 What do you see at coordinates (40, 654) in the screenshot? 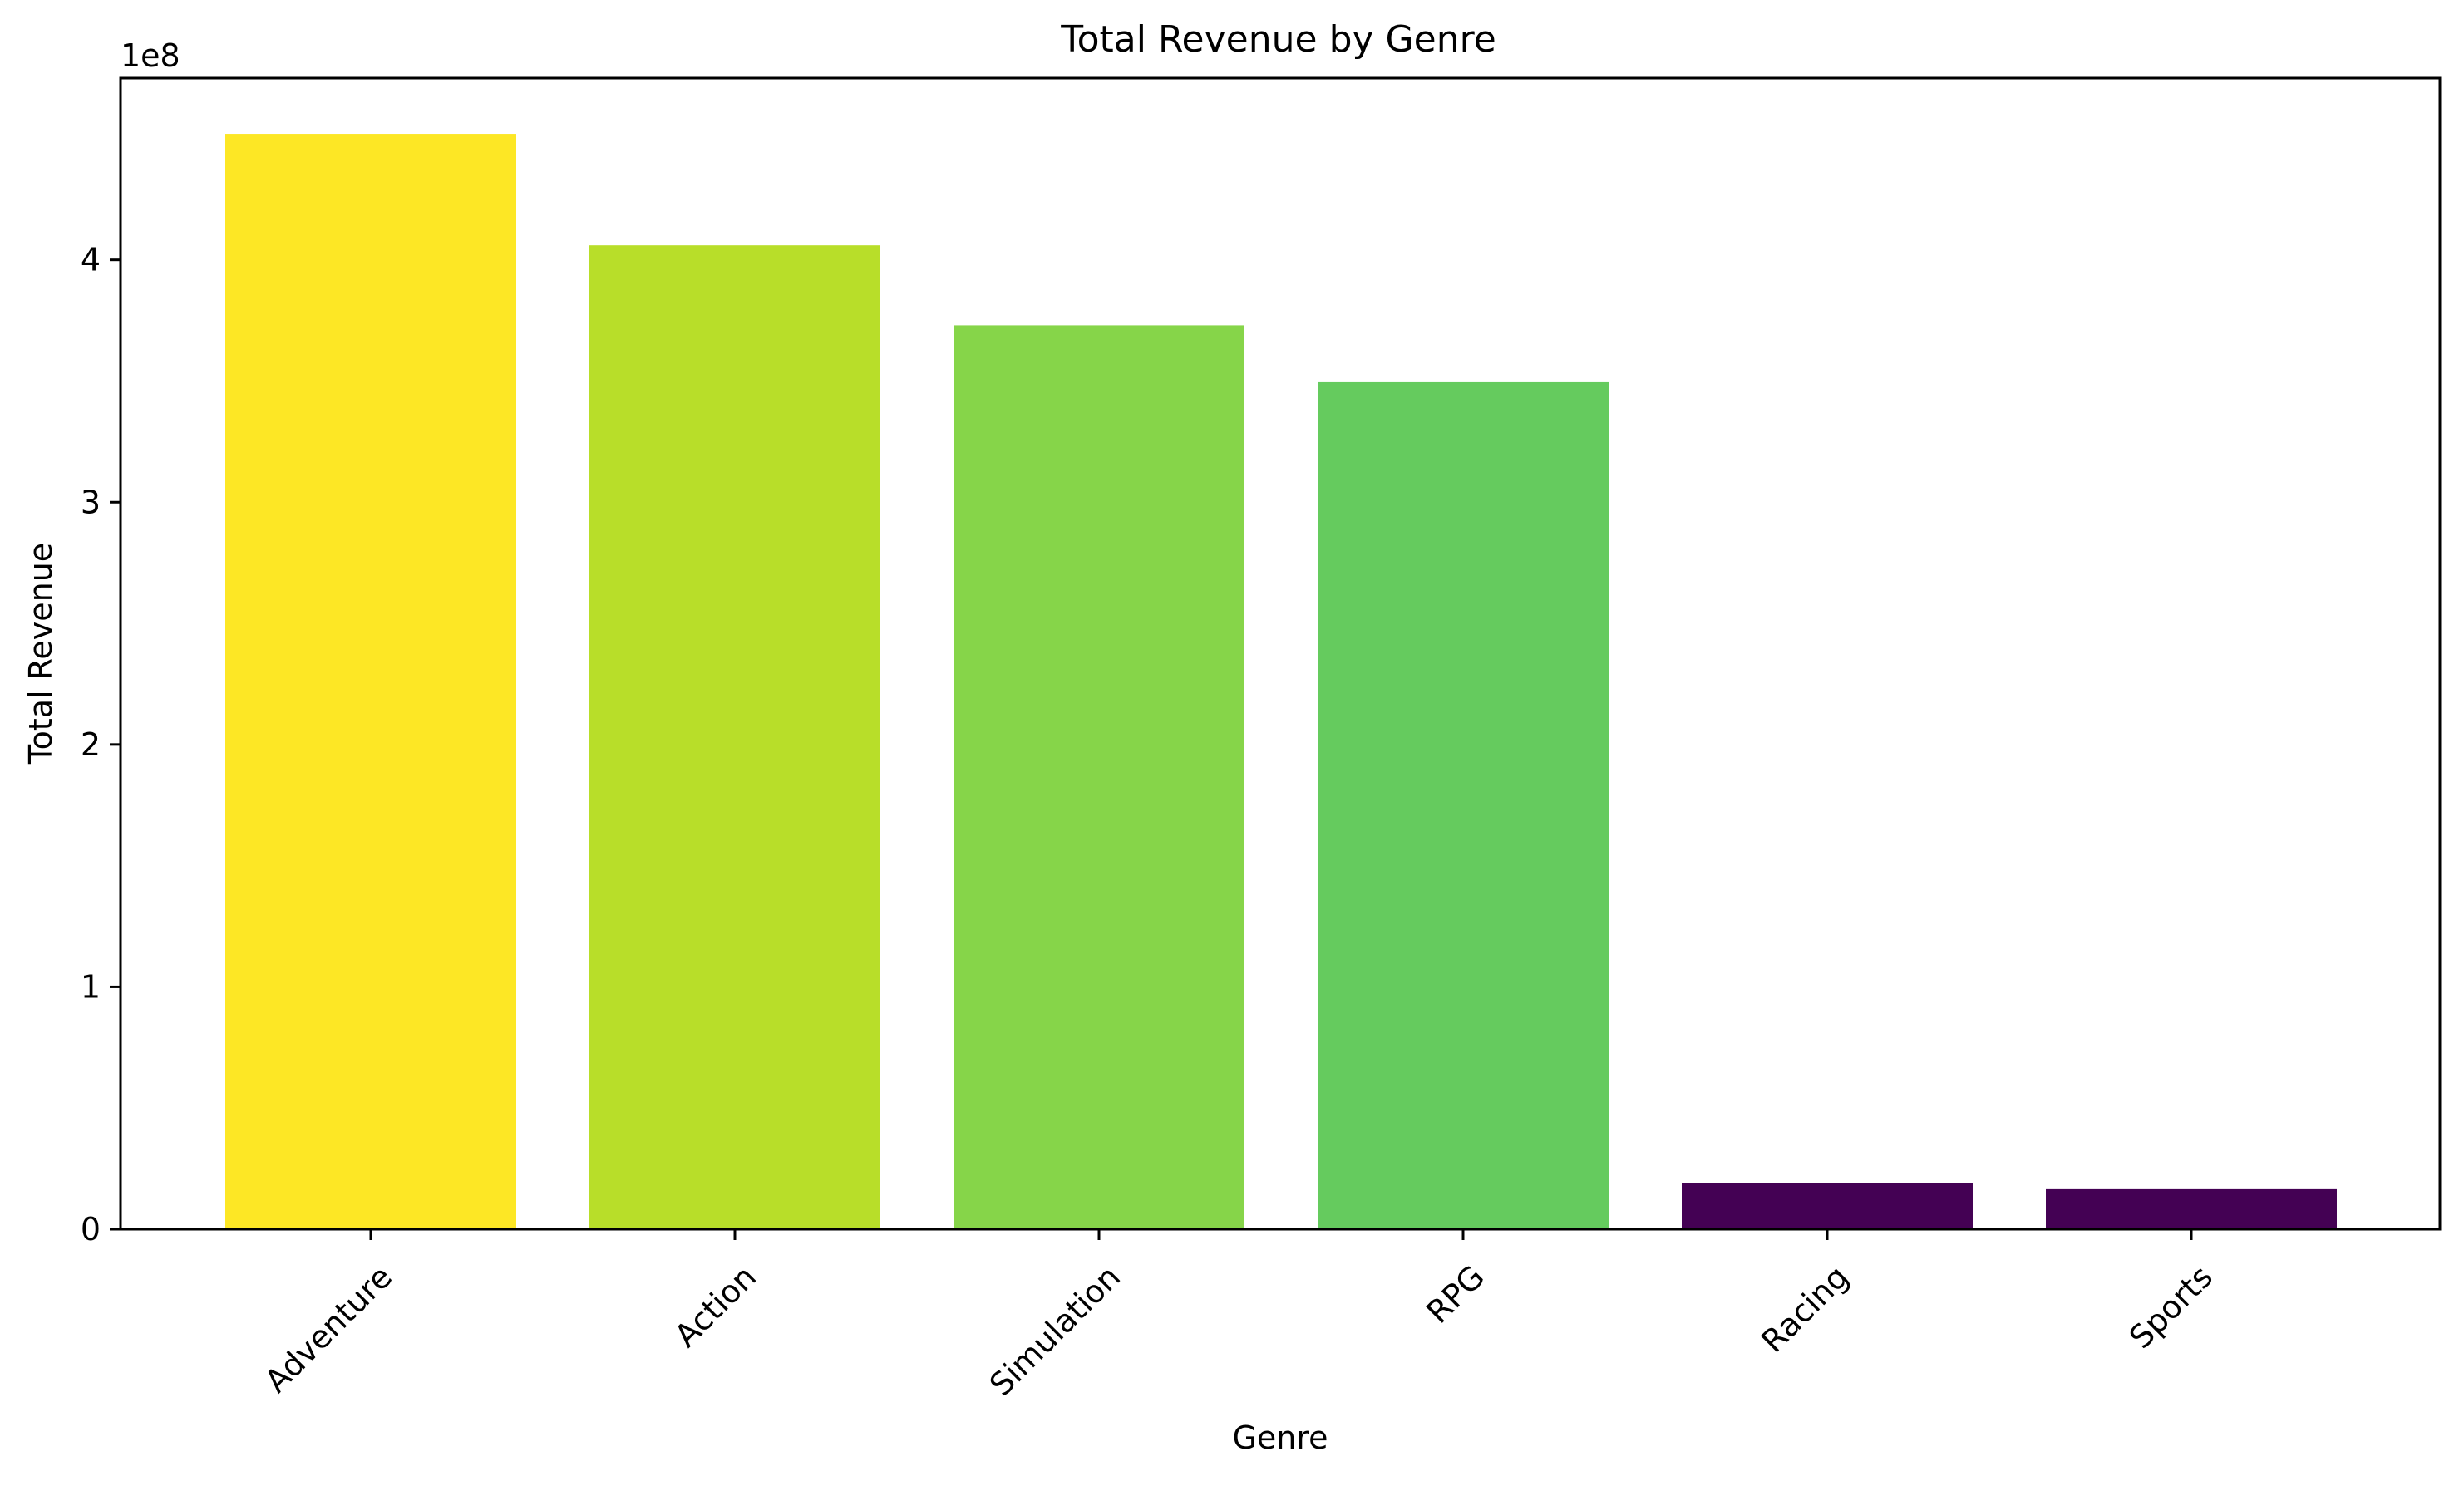
I see `y-axis-label: Total Revenue` at bounding box center [40, 654].